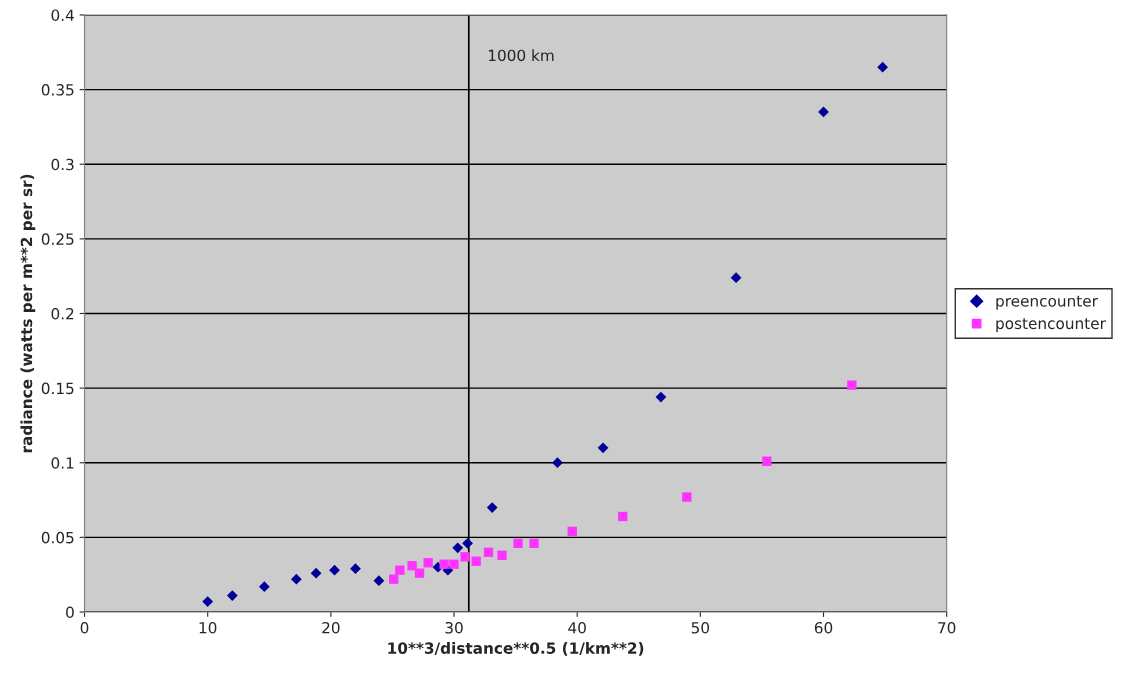 This screenshot has height=680, width=1127. I want to click on y-tick-label: 0.2, so click(62, 313).